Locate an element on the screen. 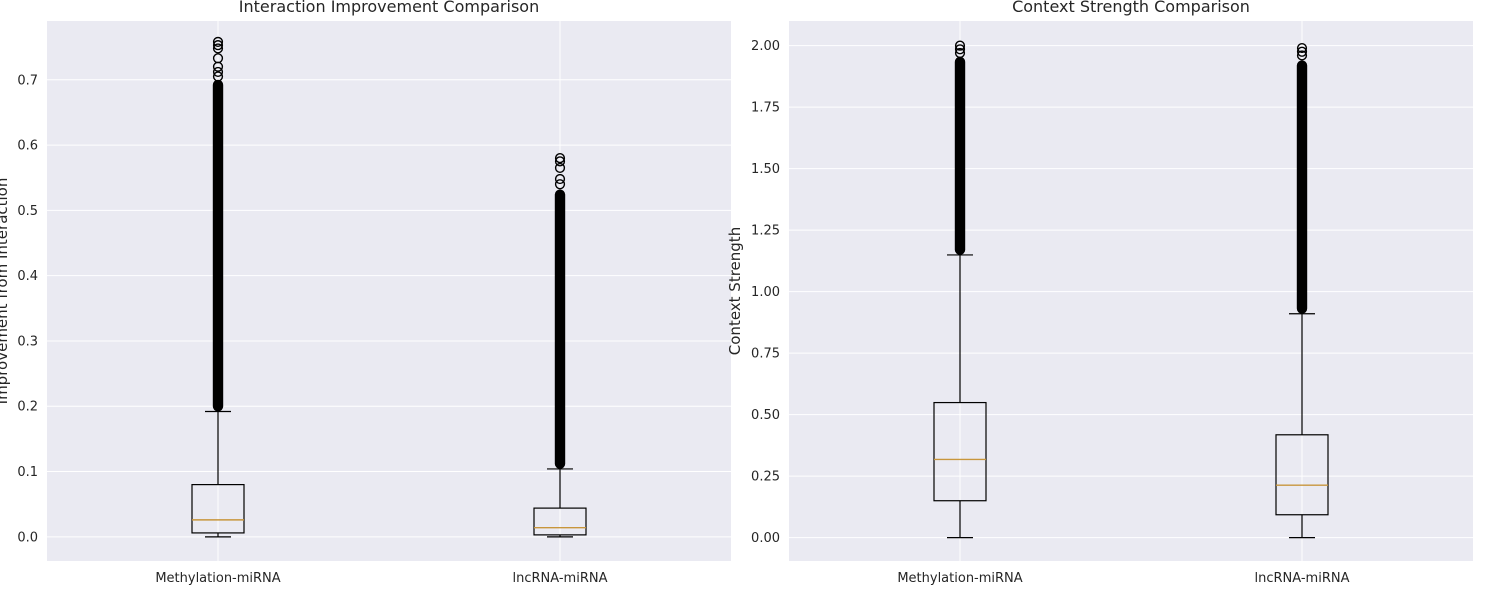  chart-title: Interaction Improvement Comparison is located at coordinates (389, 8).